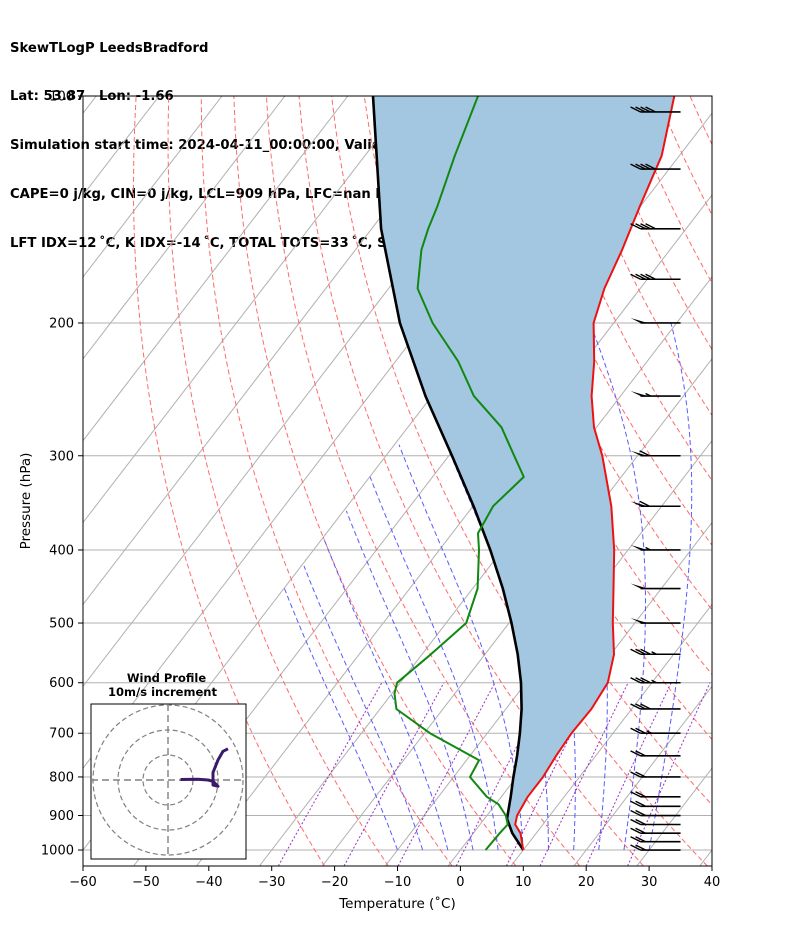  Describe the element at coordinates (459, 473) in the screenshot. I see `dewpoint-line` at that location.